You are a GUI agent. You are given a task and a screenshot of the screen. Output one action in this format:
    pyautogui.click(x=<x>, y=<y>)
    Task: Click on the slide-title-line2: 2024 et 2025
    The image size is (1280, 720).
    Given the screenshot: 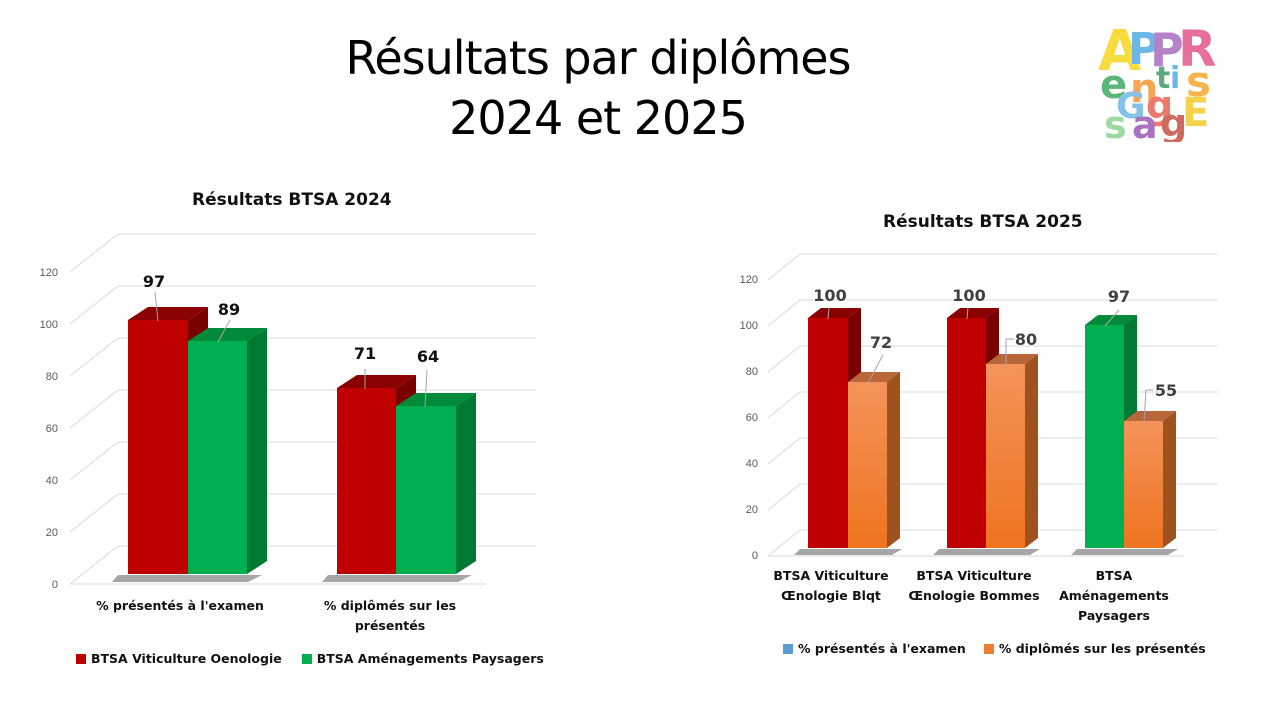 What is the action you would take?
    pyautogui.click(x=598, y=118)
    